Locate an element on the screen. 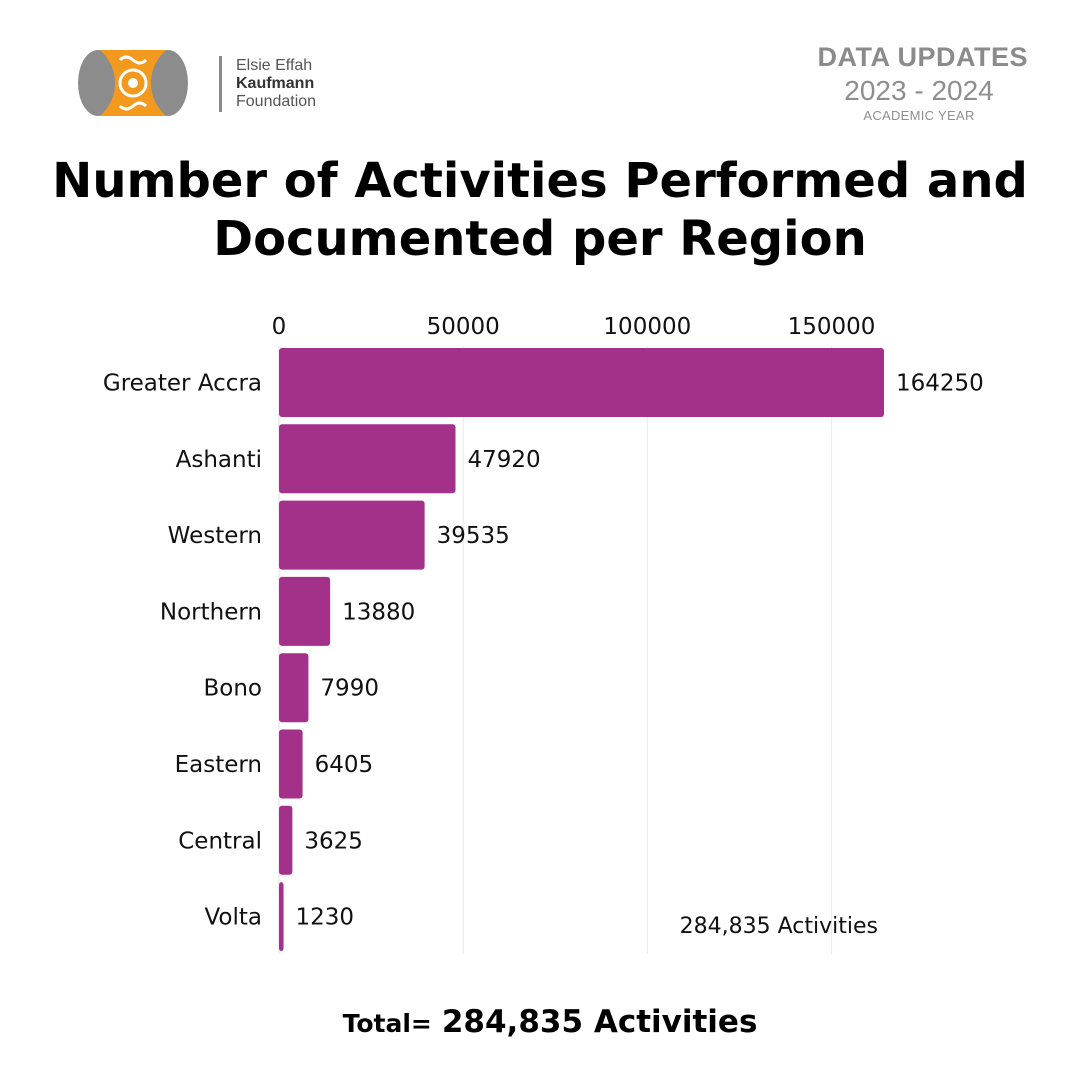 This screenshot has width=1080, height=1080. value-label-0: 164250 is located at coordinates (940, 384).